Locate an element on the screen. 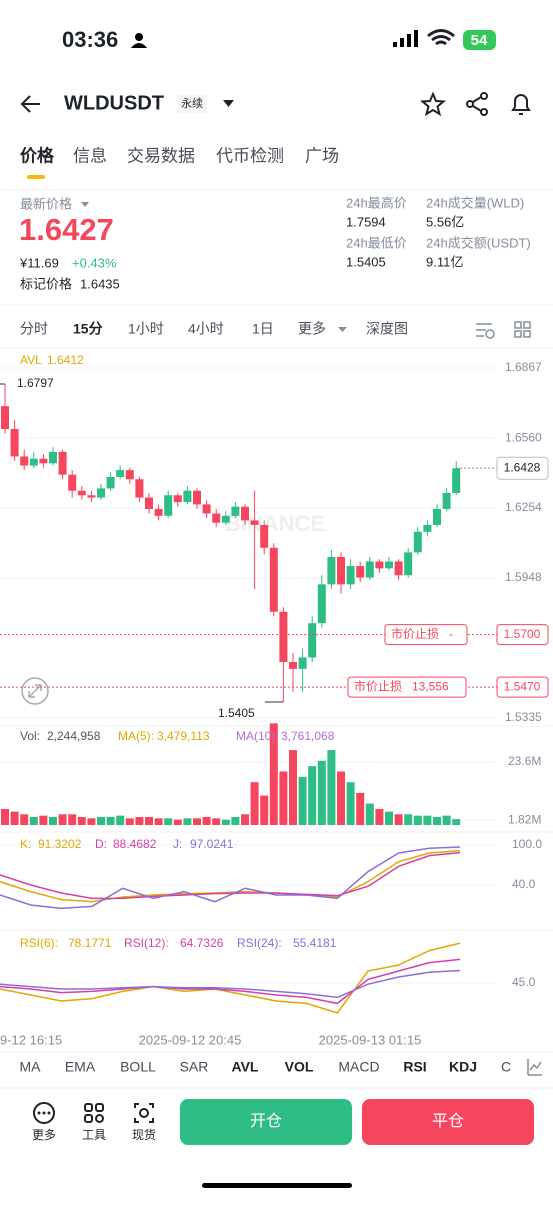  open-label: 开仓 is located at coordinates (266, 1121).